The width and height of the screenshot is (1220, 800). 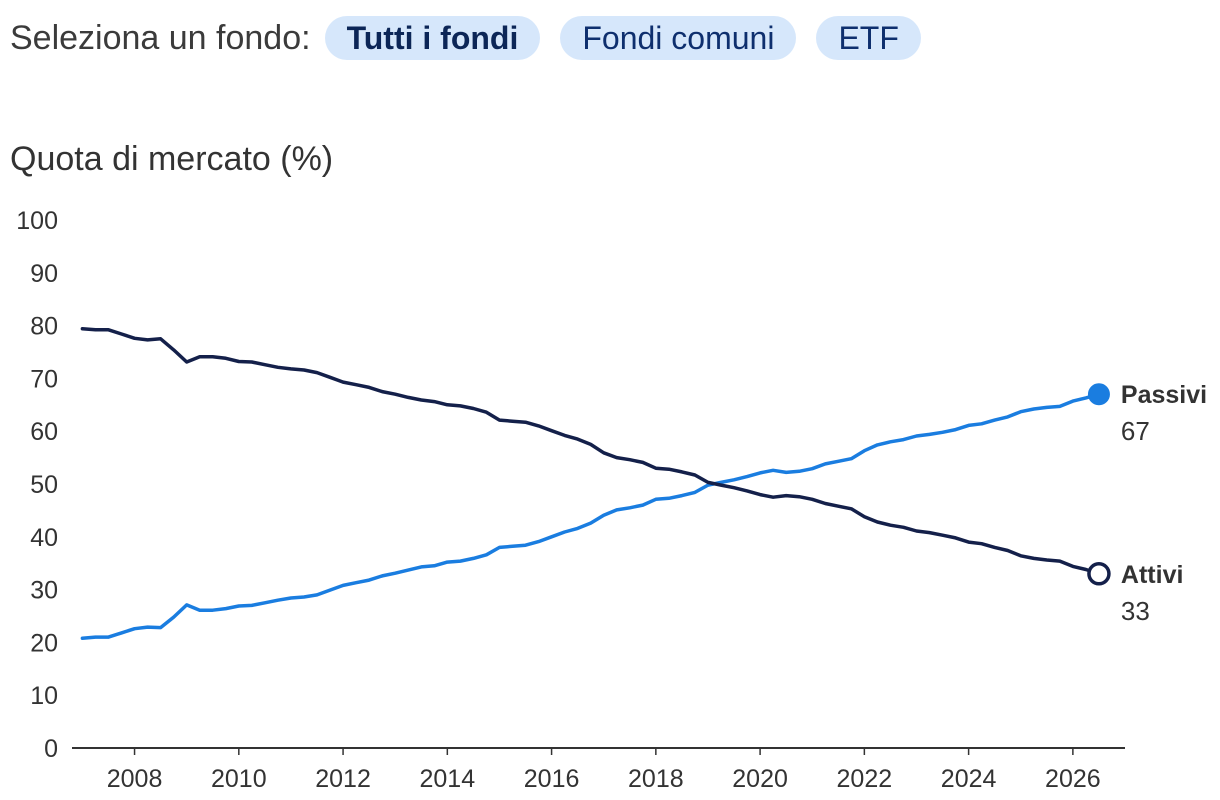 What do you see at coordinates (44, 485) in the screenshot?
I see `y-tick-label: 50` at bounding box center [44, 485].